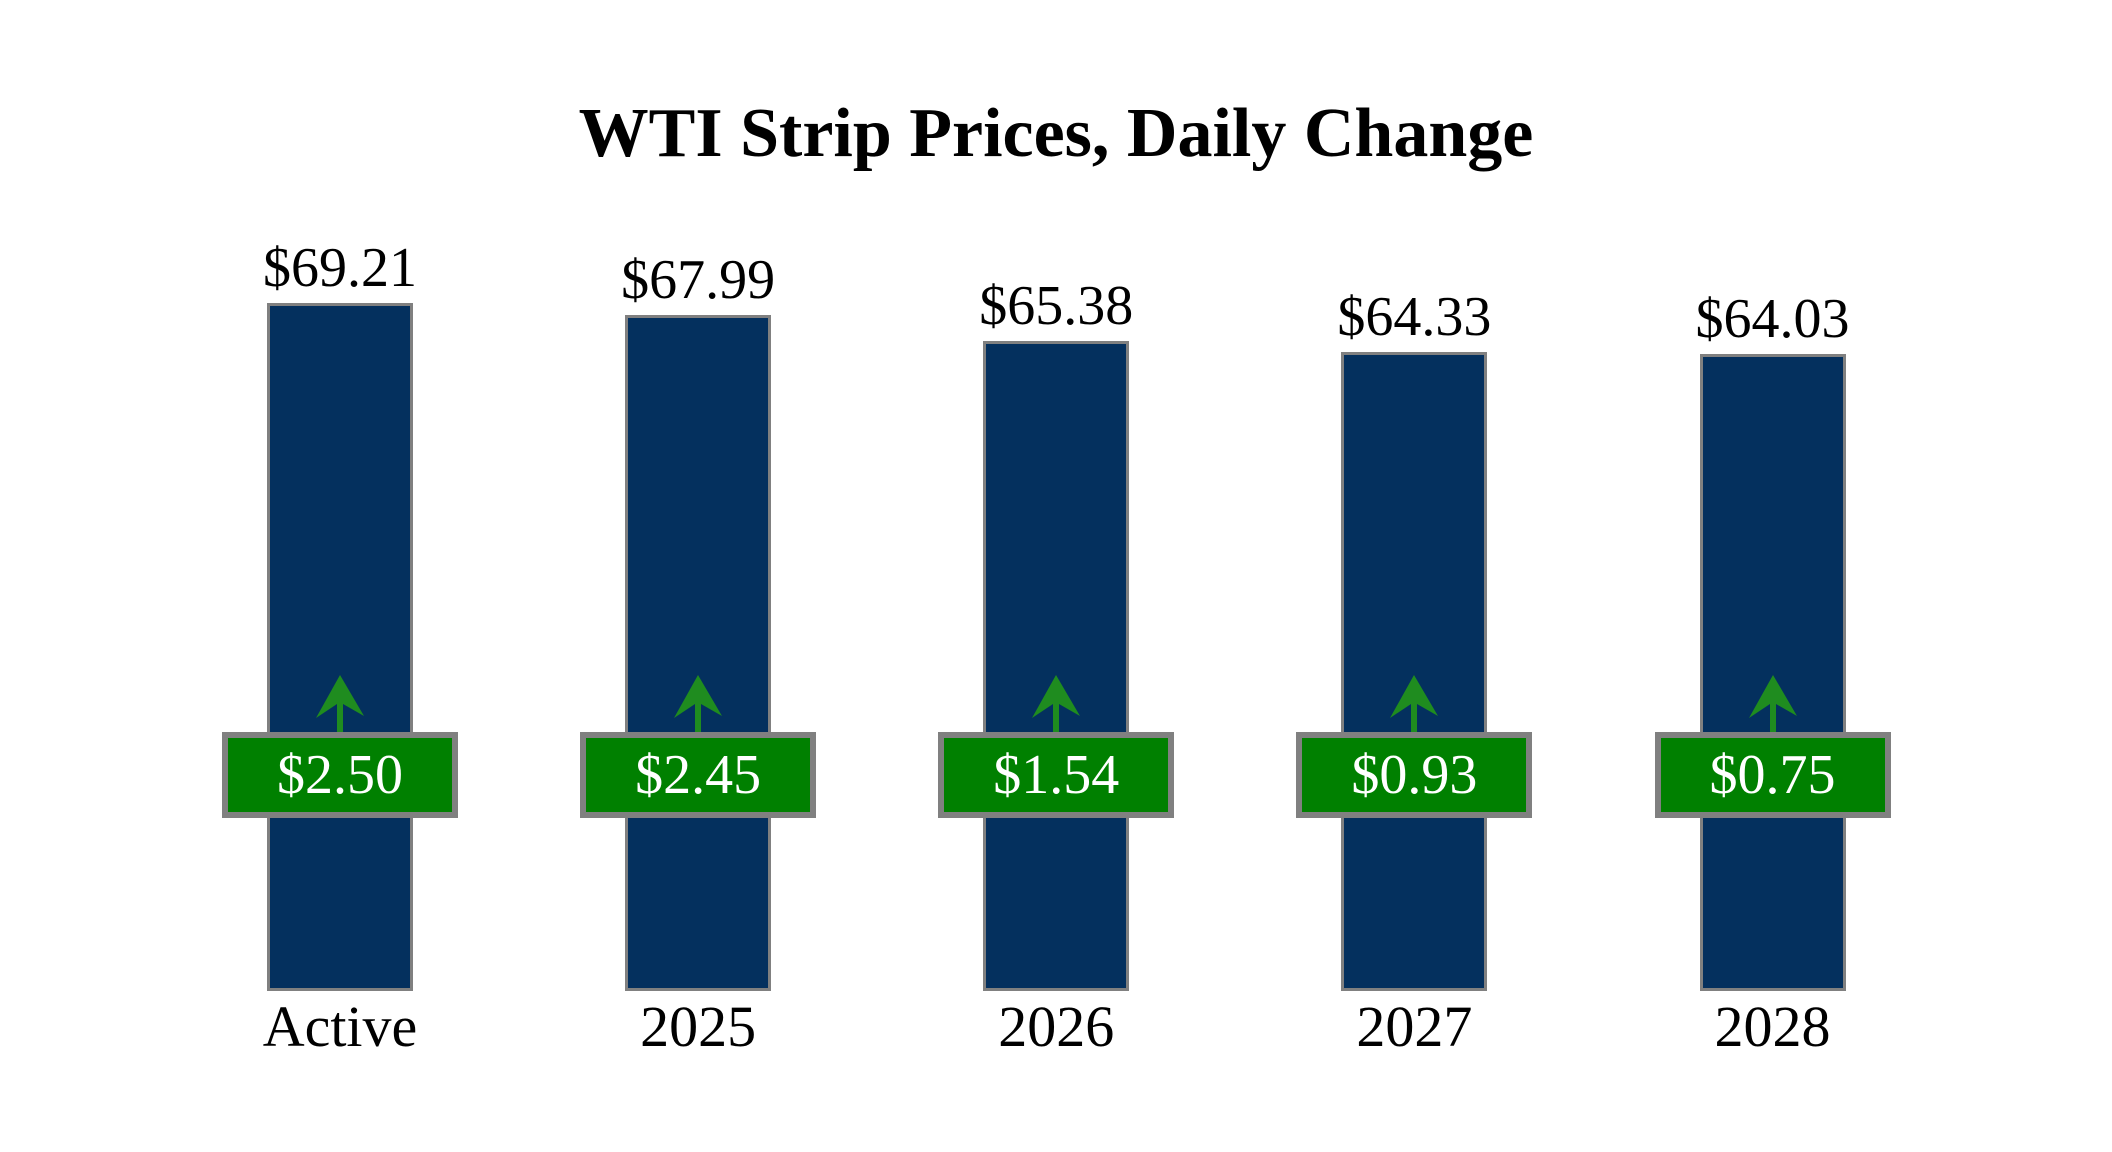 This screenshot has height=1152, width=2112. What do you see at coordinates (1056, 306) in the screenshot?
I see `price-label: $65.38` at bounding box center [1056, 306].